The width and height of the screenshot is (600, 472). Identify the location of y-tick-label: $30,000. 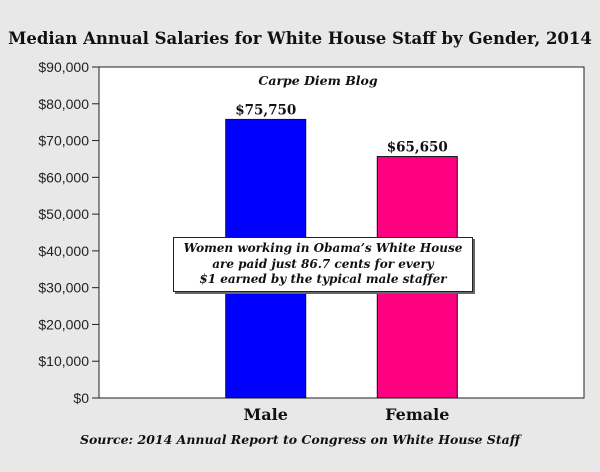
(63, 288).